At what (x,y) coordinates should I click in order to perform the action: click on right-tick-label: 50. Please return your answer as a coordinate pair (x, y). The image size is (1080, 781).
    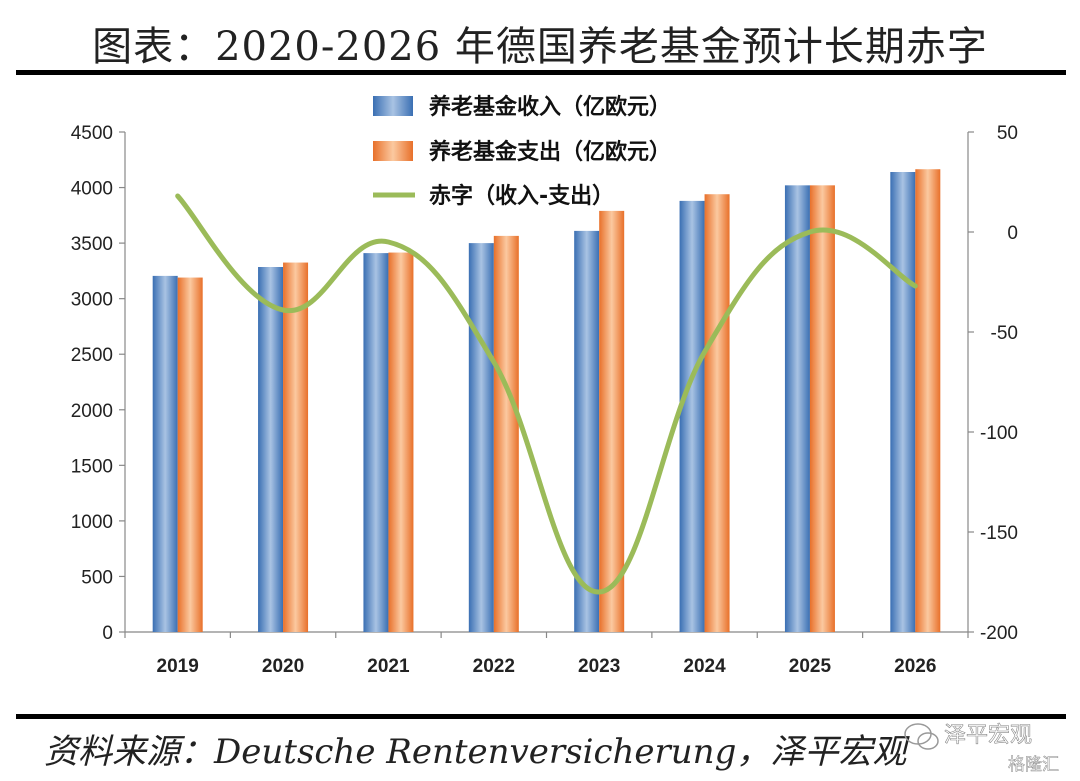
    Looking at the image, I should click on (1007, 133).